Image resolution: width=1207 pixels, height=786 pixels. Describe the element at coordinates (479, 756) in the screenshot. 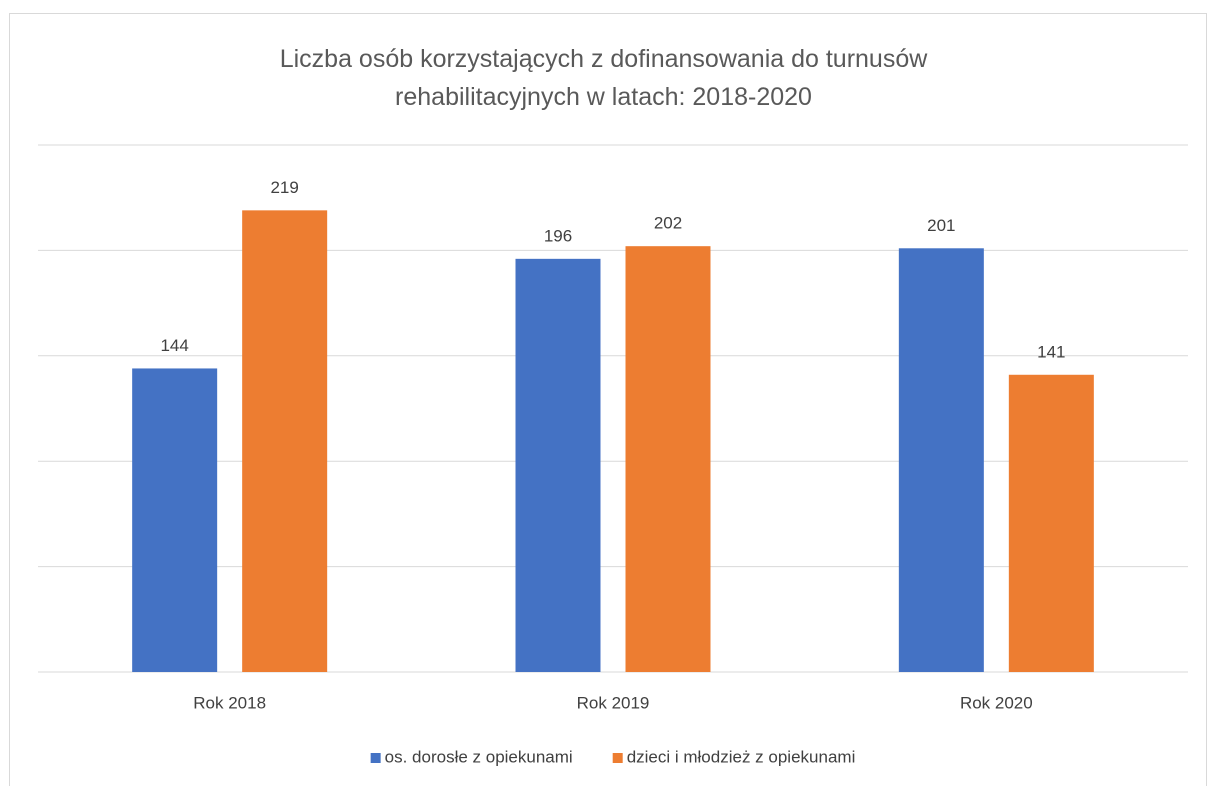

I see `legend-label: os. dorosłe z opiekunami` at that location.